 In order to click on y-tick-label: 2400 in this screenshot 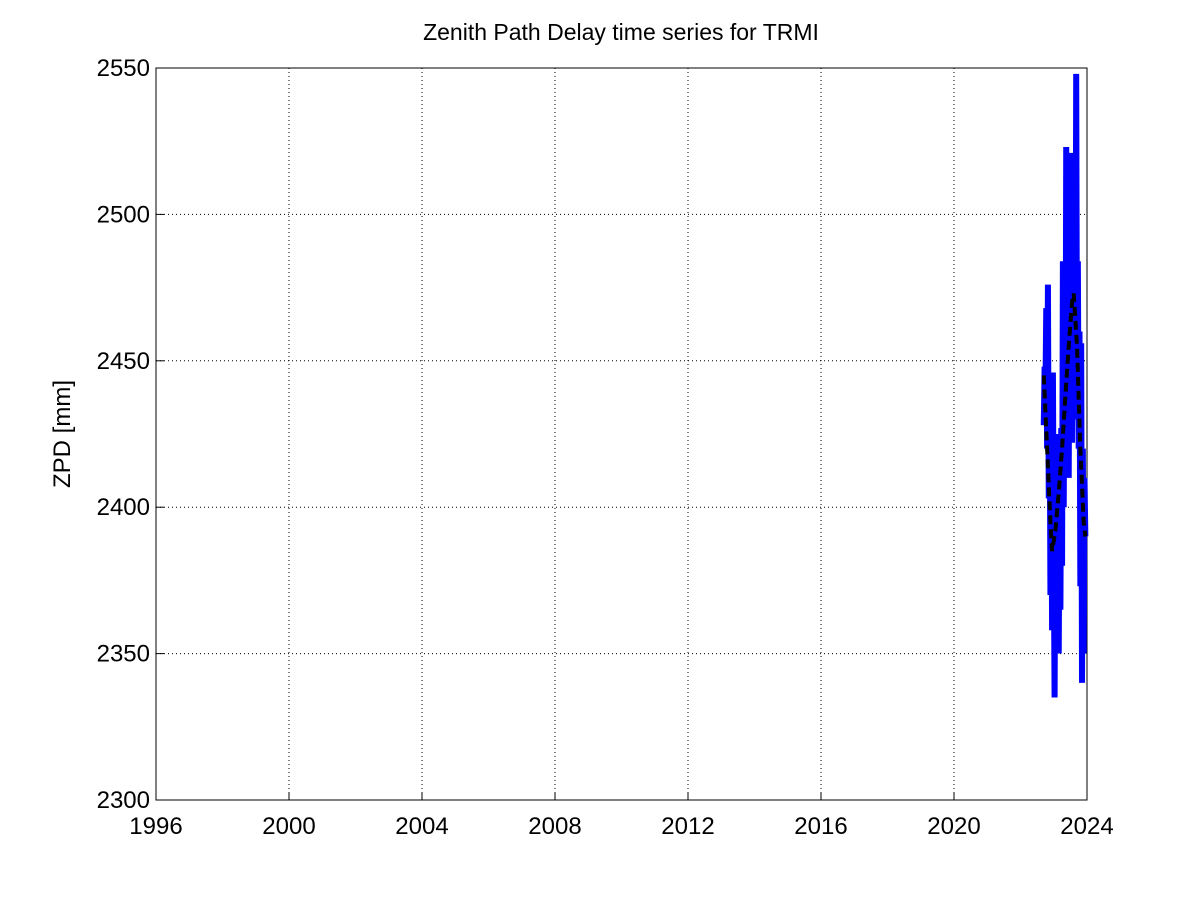, I will do `click(123, 507)`.